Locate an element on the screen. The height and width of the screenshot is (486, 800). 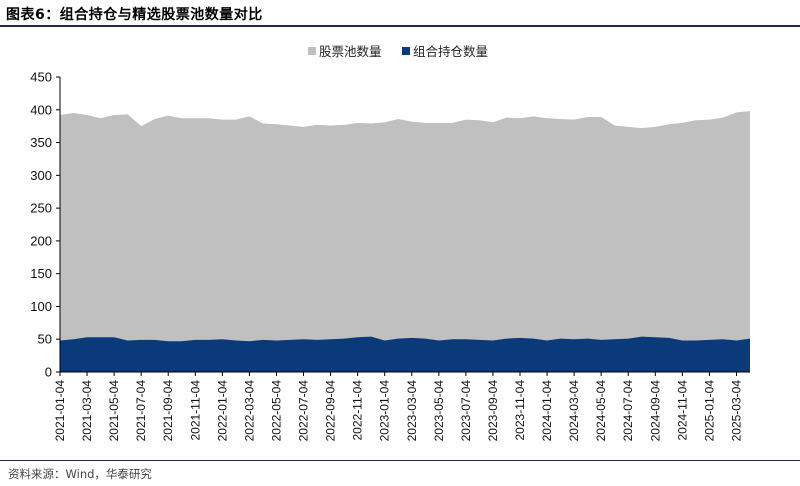
y-tick-label: 200 is located at coordinates (41, 240).